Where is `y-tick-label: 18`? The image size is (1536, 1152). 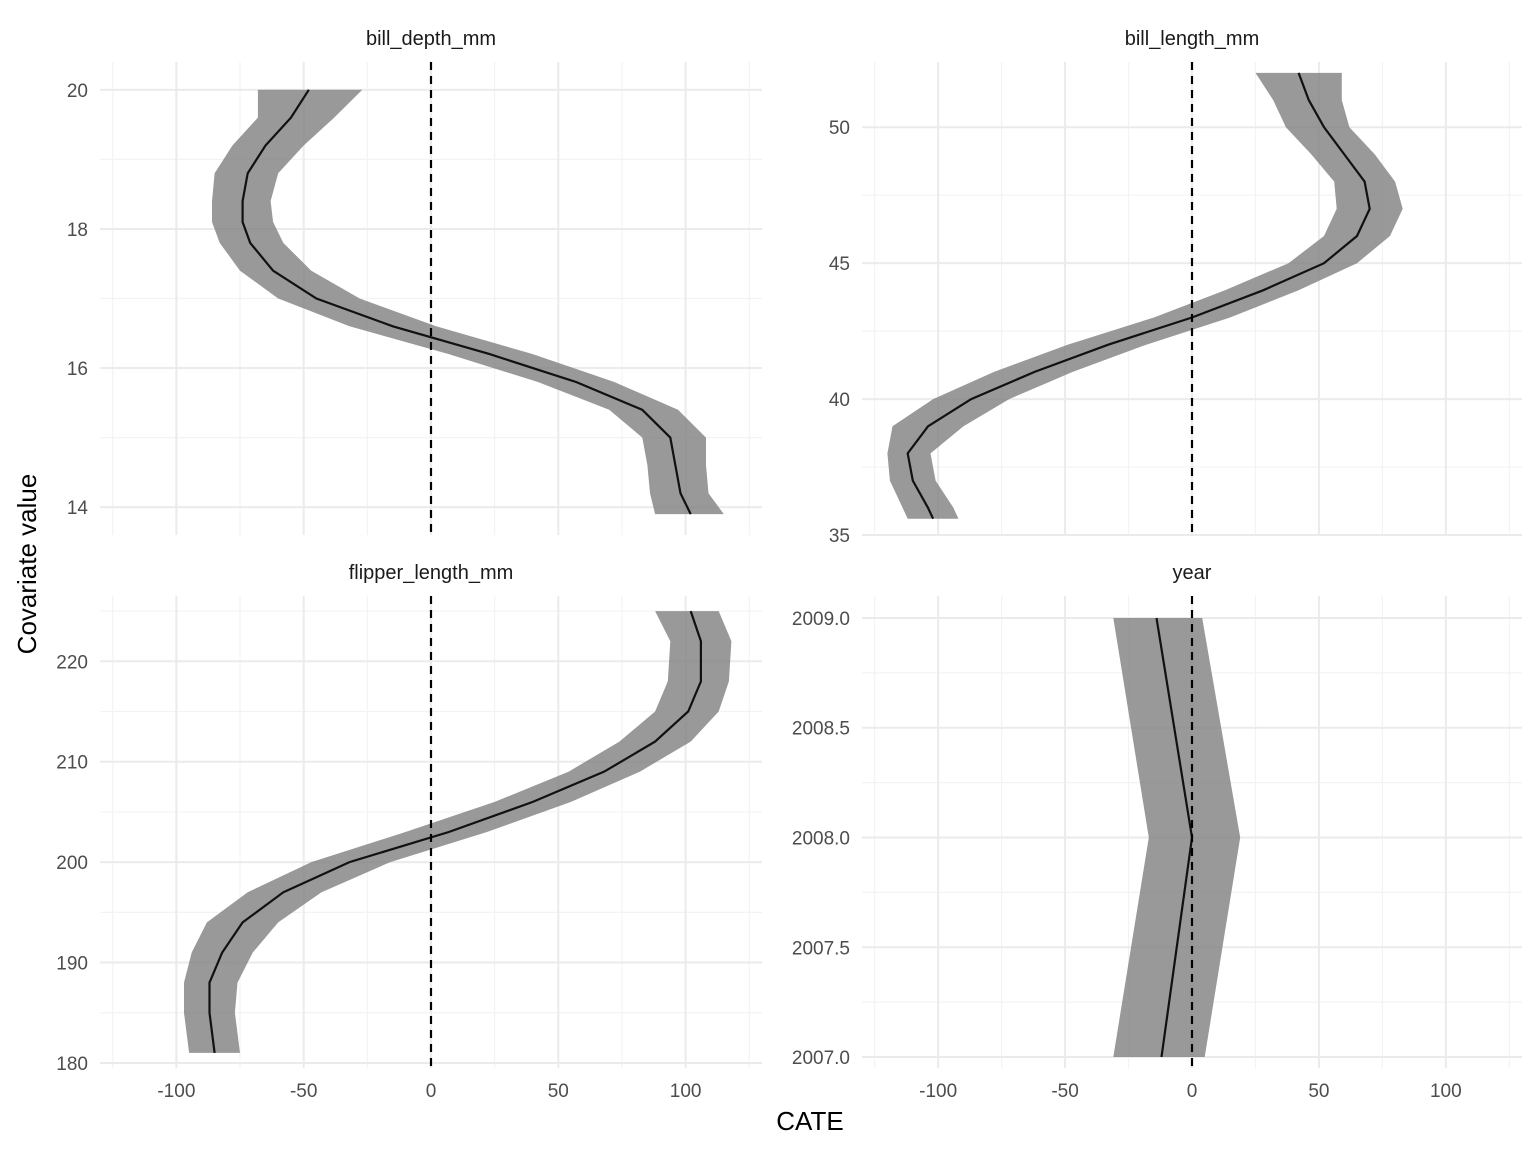 y-tick-label: 18 is located at coordinates (77, 230).